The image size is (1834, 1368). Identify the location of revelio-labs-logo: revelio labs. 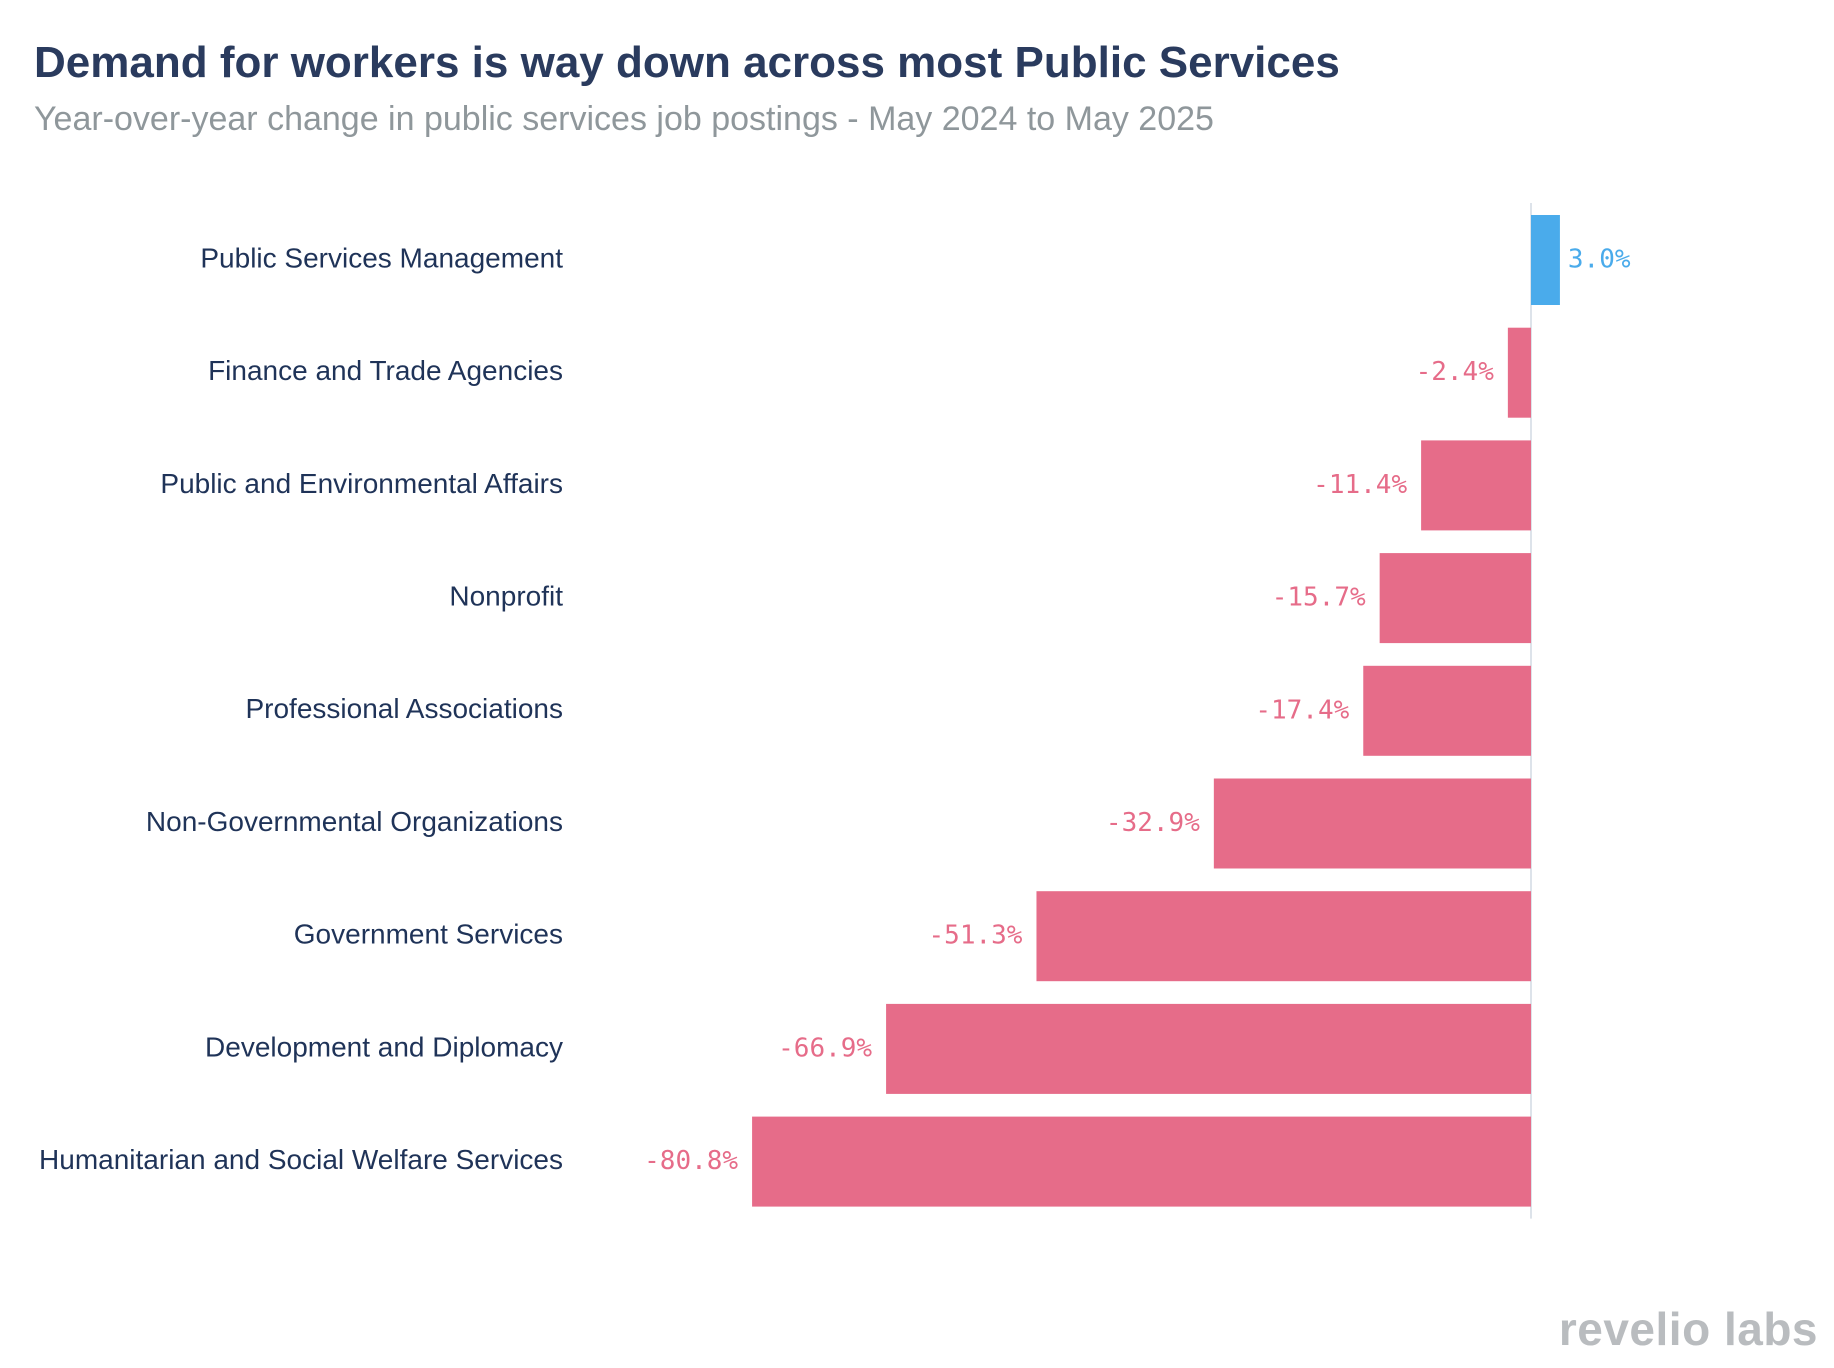
(1688, 1329).